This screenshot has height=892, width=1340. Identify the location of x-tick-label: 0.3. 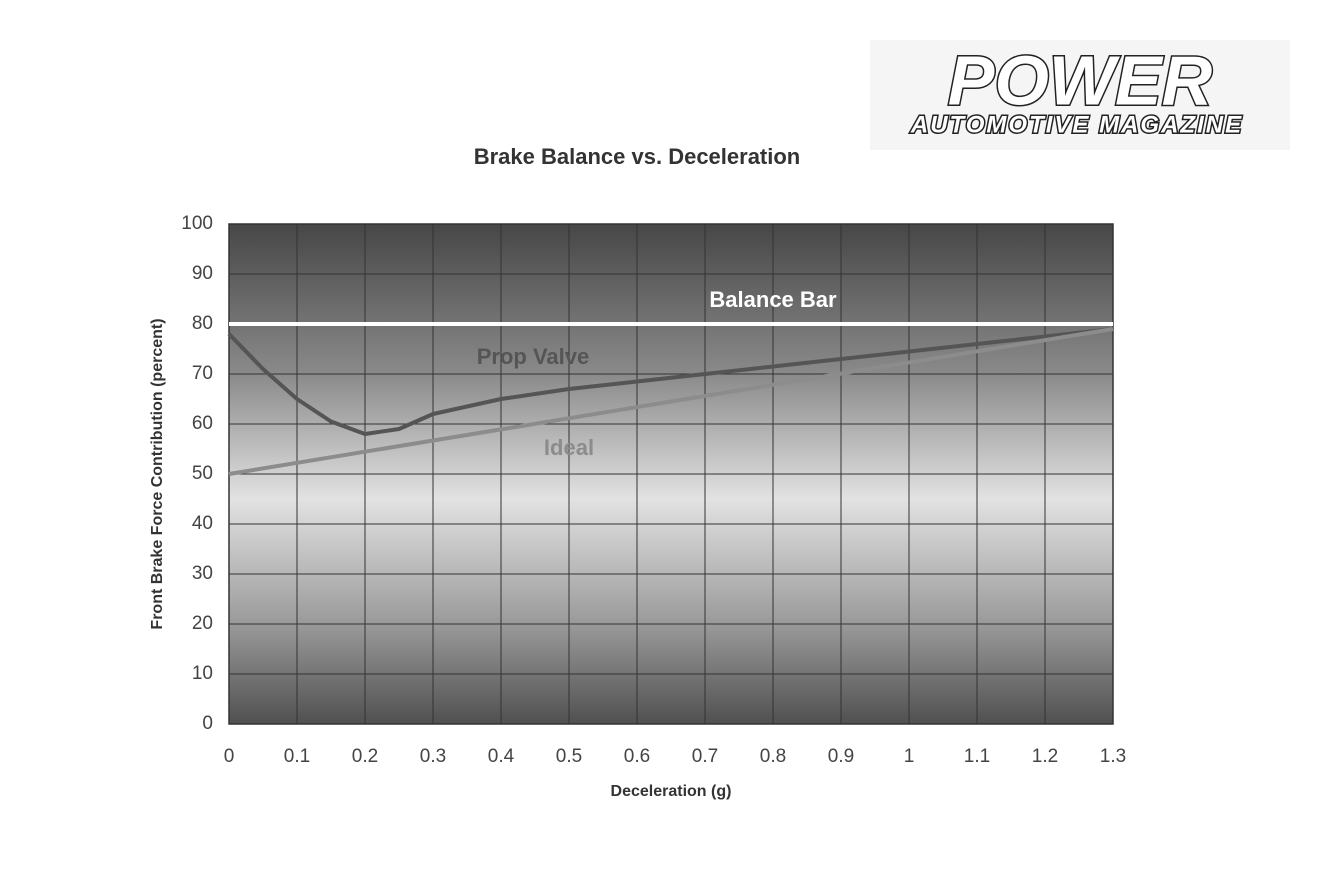
(433, 756).